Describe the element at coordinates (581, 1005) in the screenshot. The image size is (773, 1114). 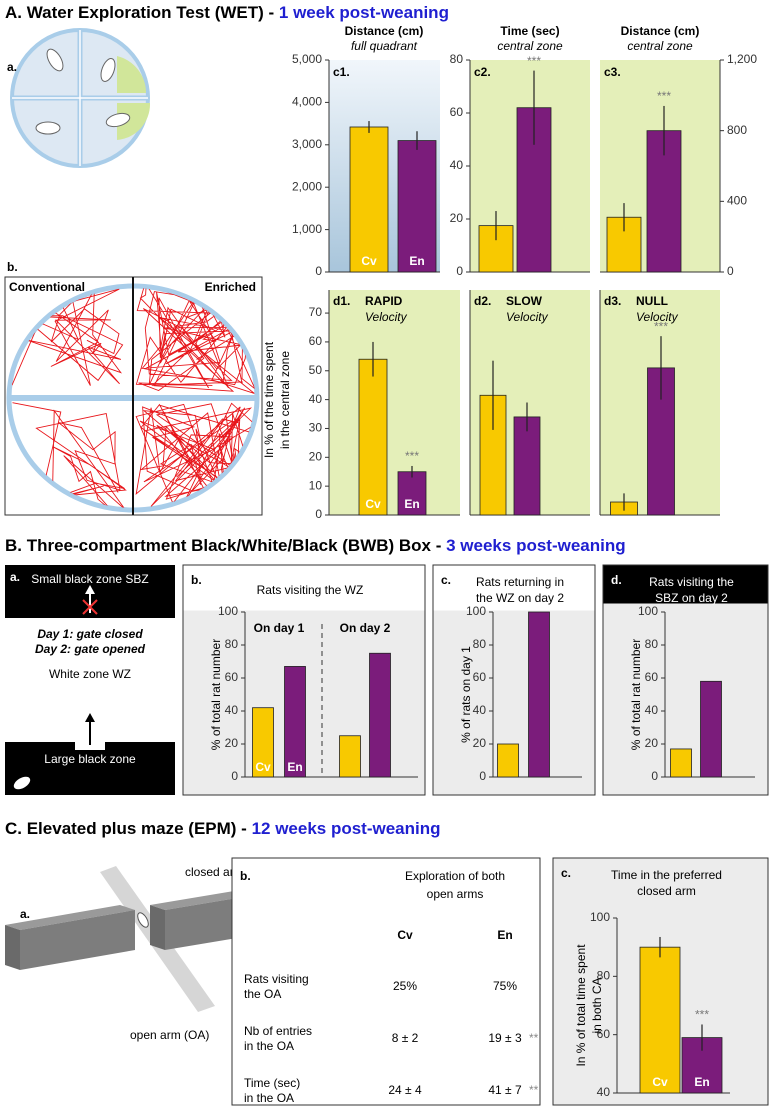
I see `y-axis-label: In % of total time spent` at that location.